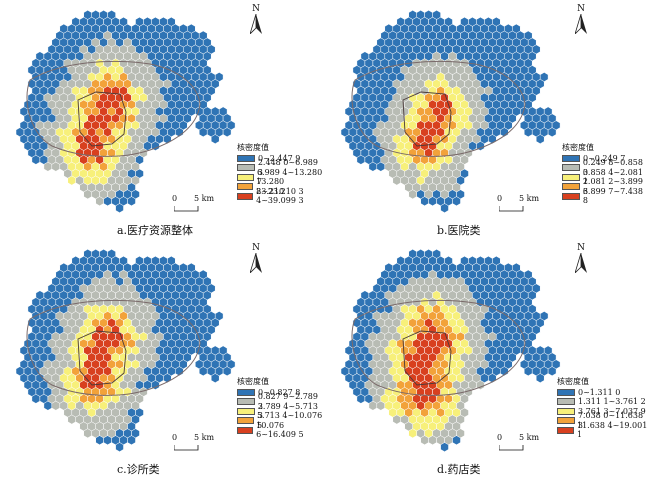  I want to click on legend-item: 2.081 2~3.899 6, so click(606, 186).